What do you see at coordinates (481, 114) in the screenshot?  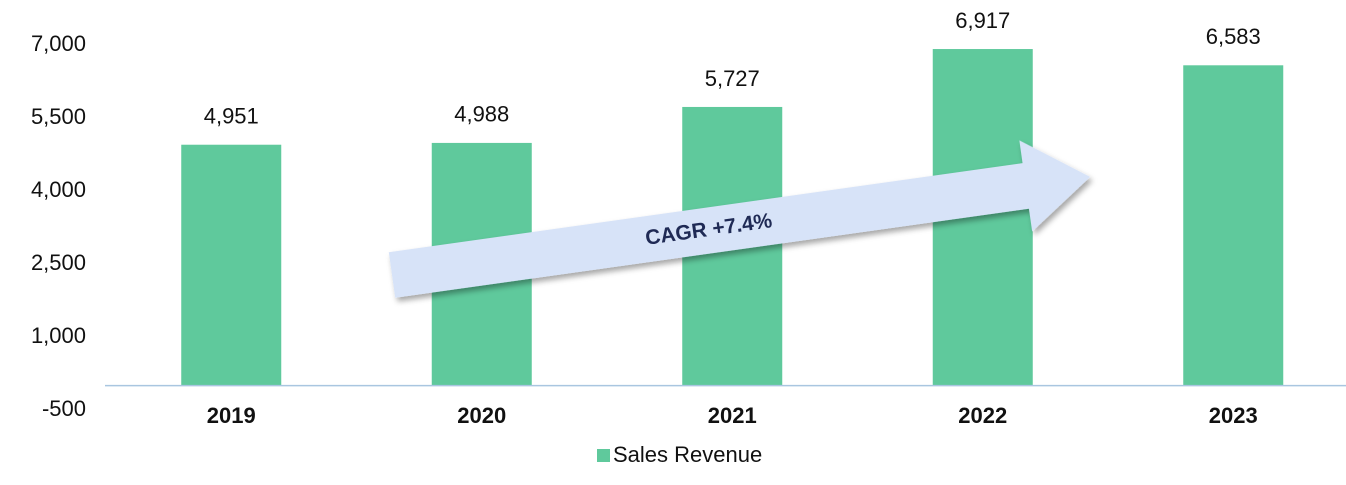 I see `data-label: 4,988` at bounding box center [481, 114].